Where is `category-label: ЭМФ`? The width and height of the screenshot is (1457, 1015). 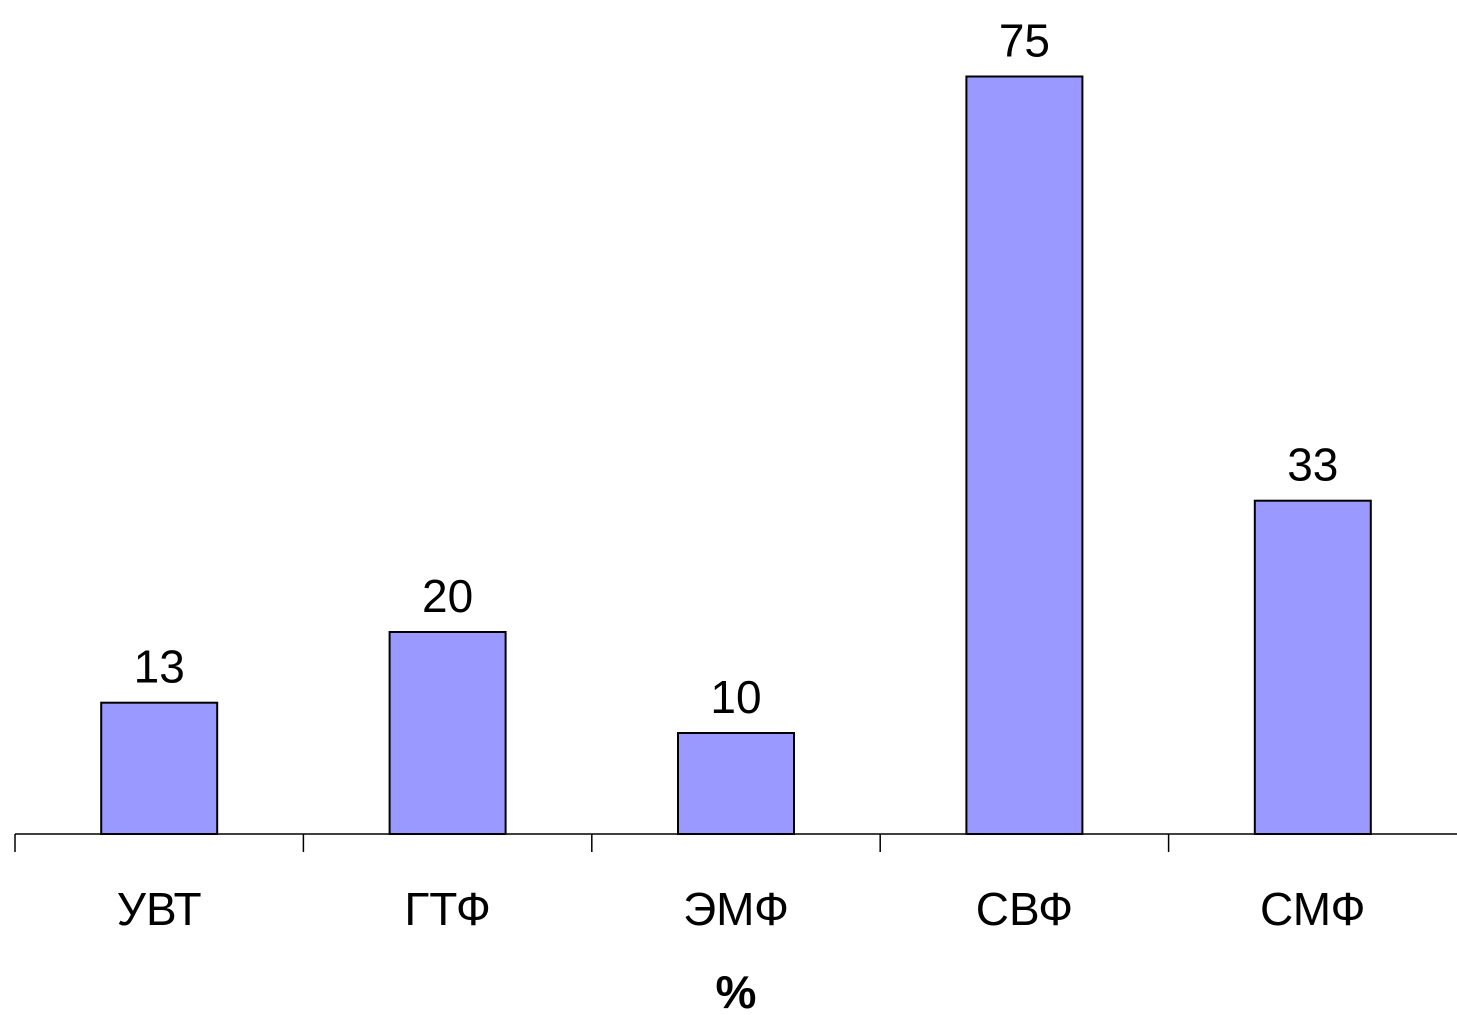 category-label: ЭМФ is located at coordinates (736, 909).